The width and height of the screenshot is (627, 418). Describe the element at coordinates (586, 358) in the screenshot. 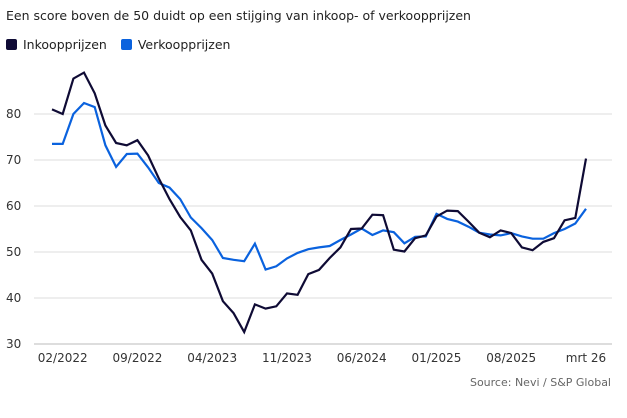

I see `x-tick-label: mrt 26` at that location.